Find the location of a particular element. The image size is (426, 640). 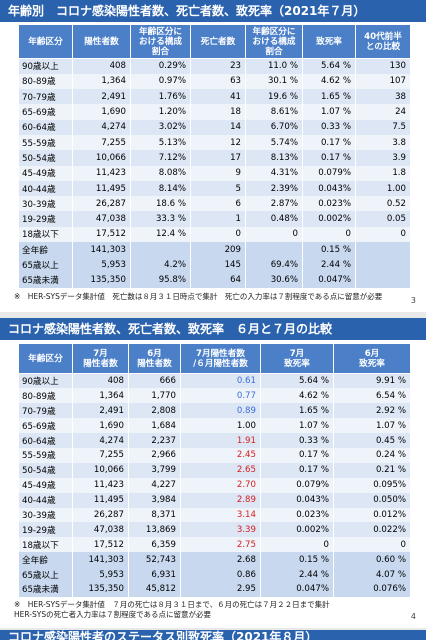

cell: 0.45 % is located at coordinates (372, 440).